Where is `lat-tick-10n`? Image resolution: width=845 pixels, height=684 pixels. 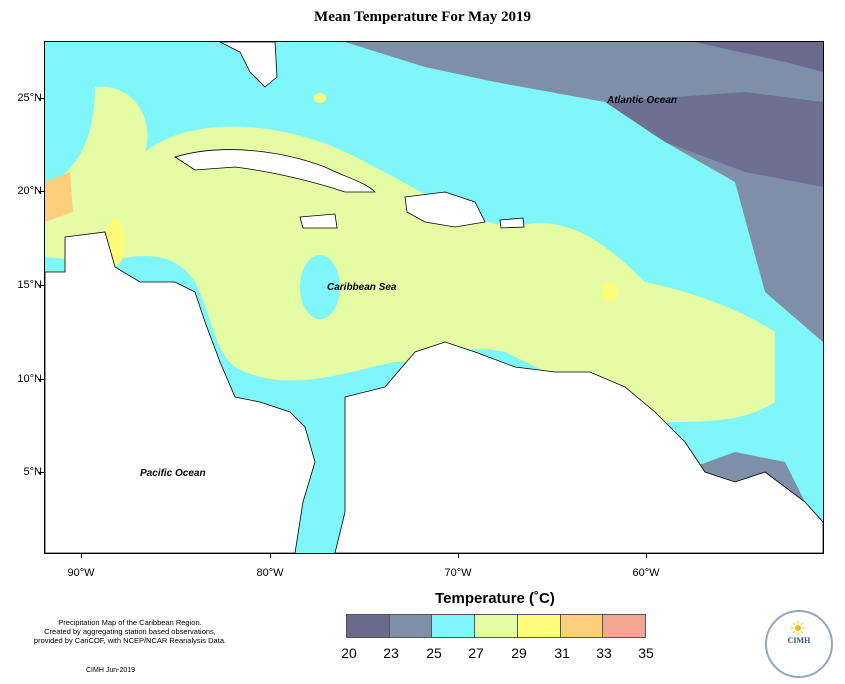 lat-tick-10n is located at coordinates (41, 379).